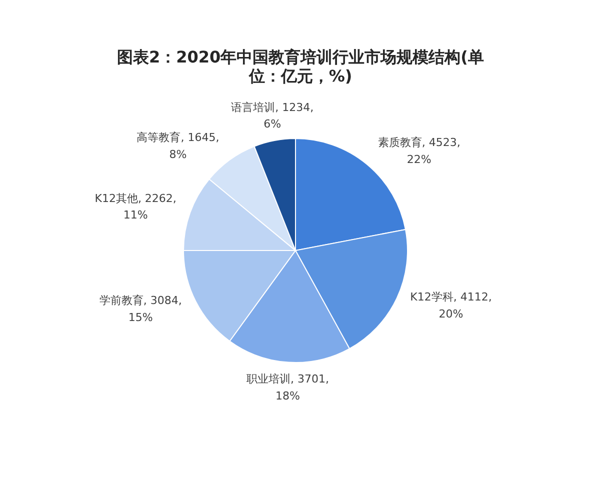 Image resolution: width=600 pixels, height=480 pixels. What do you see at coordinates (419, 151) in the screenshot?
I see `slice-label: 素质教育, 4523, 22%` at bounding box center [419, 151].